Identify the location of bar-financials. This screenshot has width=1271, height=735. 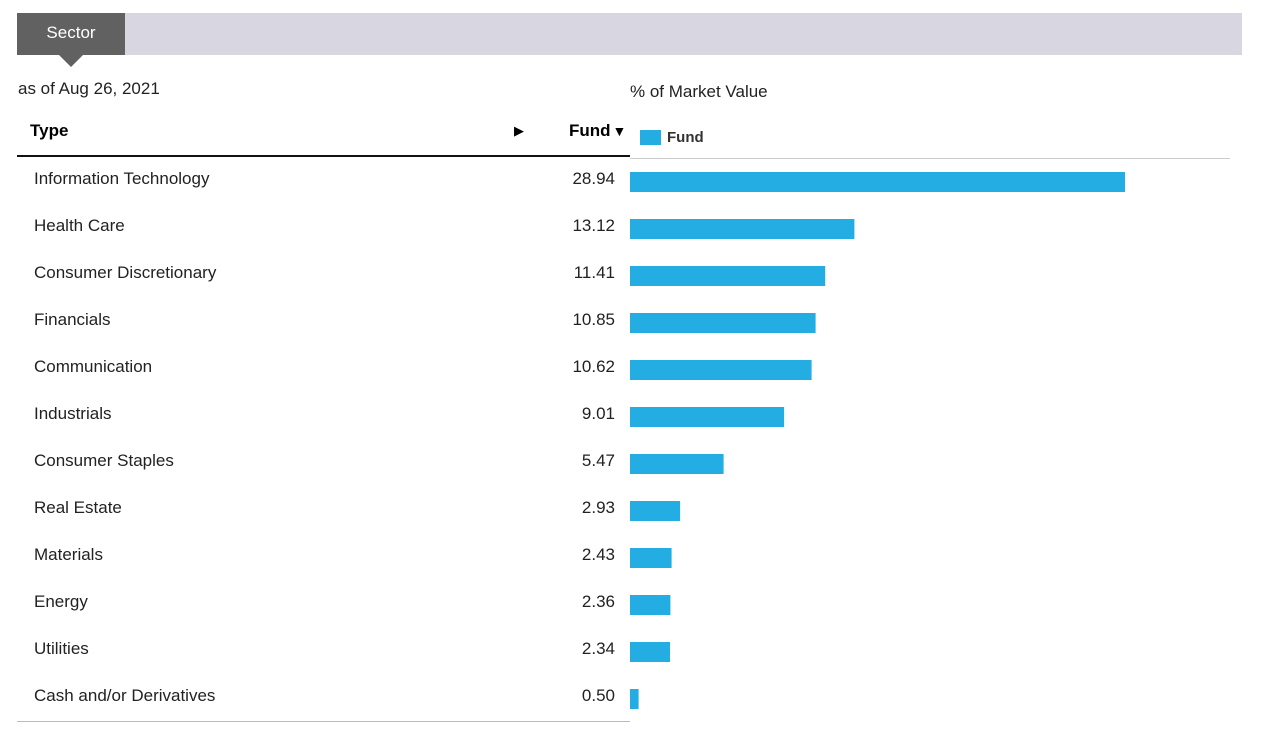
(723, 323).